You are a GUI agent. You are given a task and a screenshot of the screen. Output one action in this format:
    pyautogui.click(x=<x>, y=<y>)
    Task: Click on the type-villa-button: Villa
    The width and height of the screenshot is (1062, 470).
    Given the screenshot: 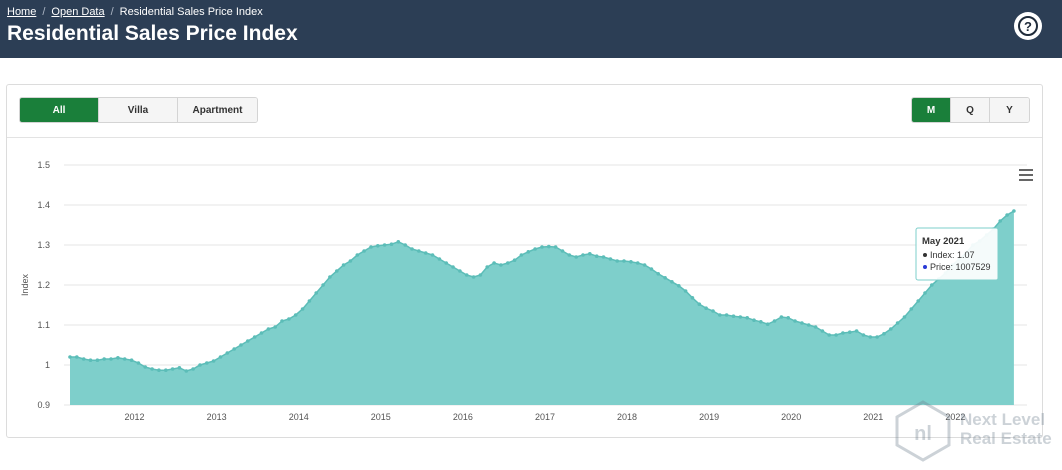 What is the action you would take?
    pyautogui.click(x=138, y=110)
    